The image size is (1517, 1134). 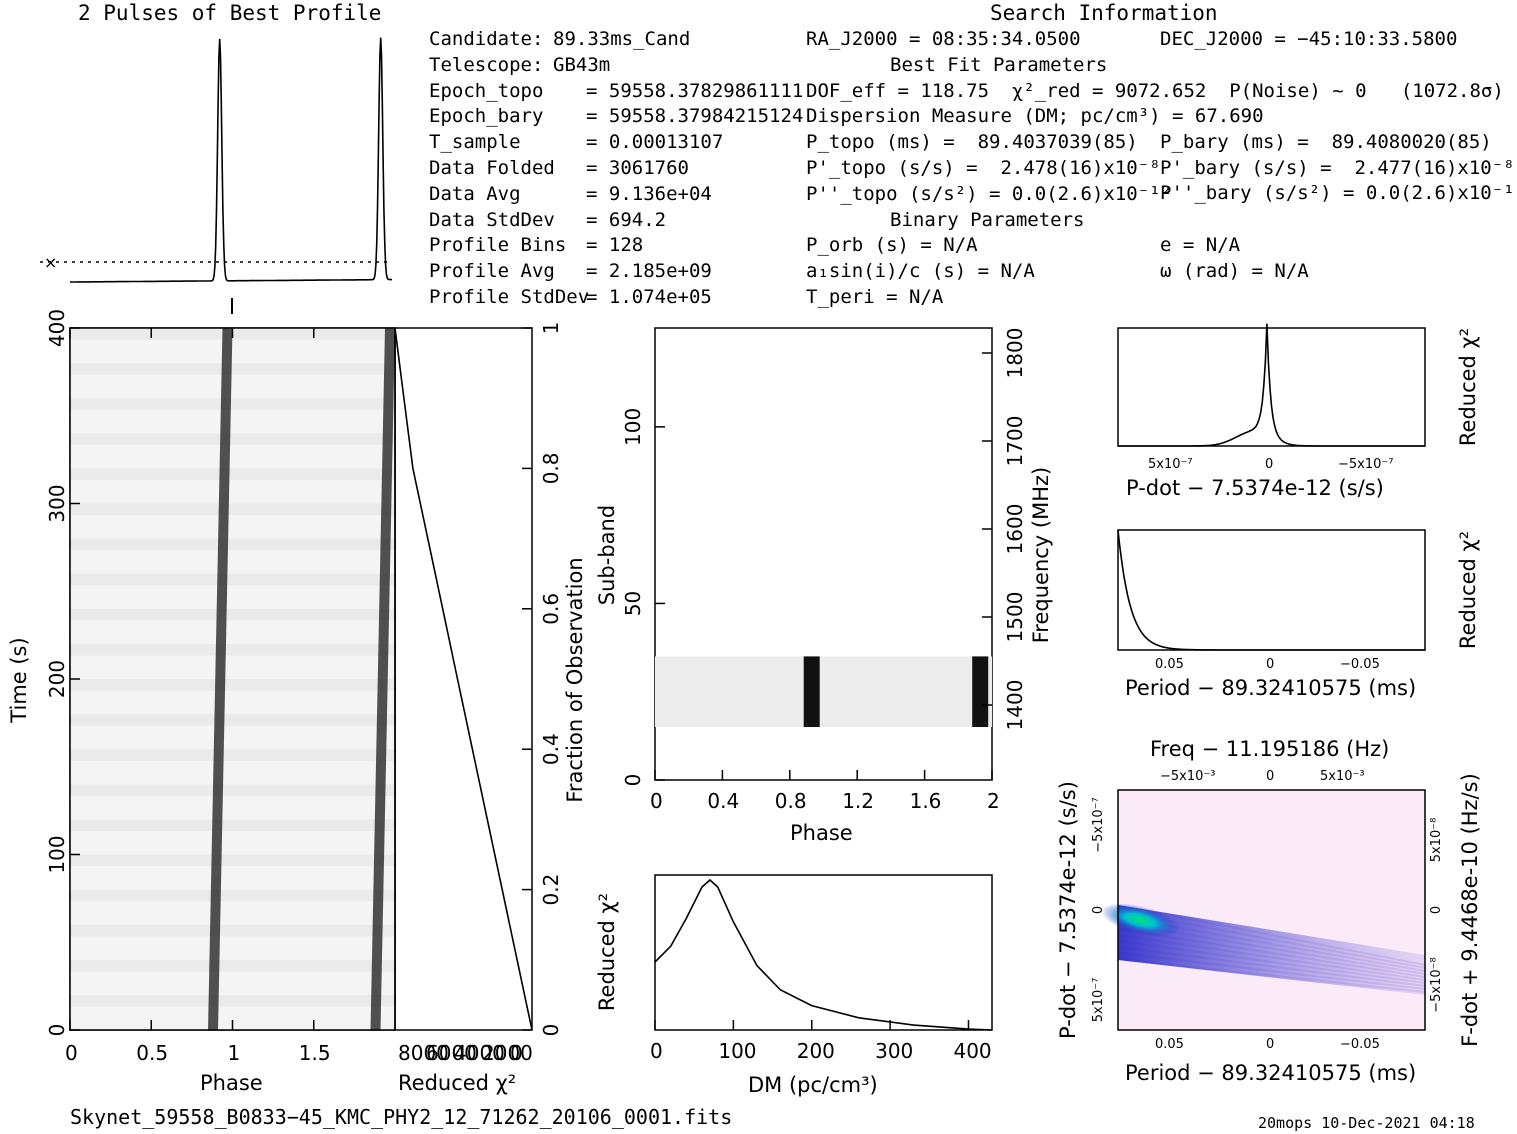 I want to click on time-phase-xtick-label: 1, so click(x=234, y=1053).